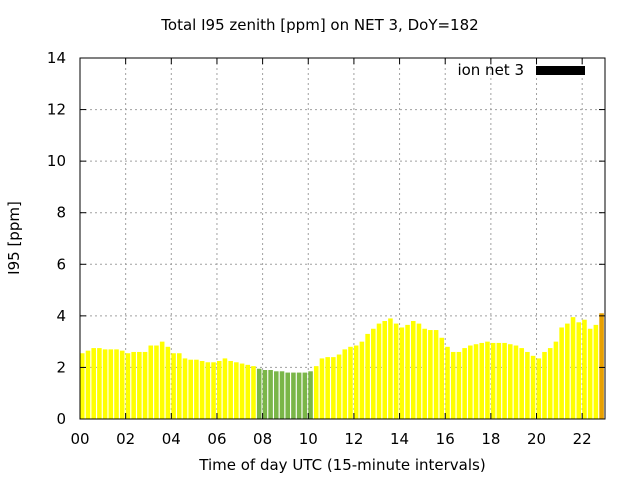  I want to click on x-tick-label: 04, so click(171, 439).